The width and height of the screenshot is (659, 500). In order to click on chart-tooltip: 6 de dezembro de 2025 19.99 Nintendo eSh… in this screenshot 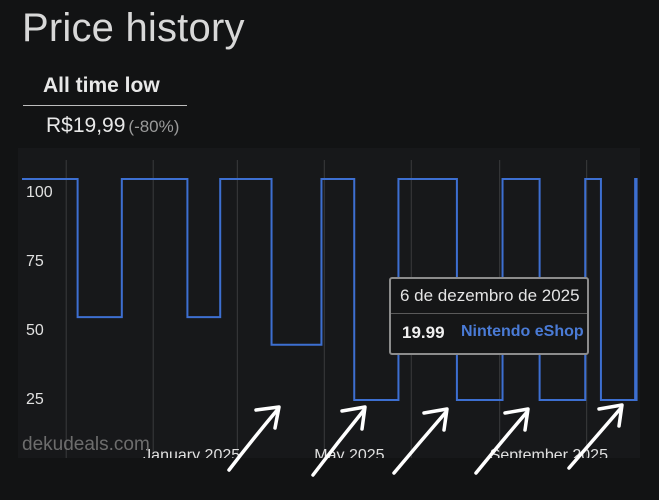, I will do `click(489, 316)`.